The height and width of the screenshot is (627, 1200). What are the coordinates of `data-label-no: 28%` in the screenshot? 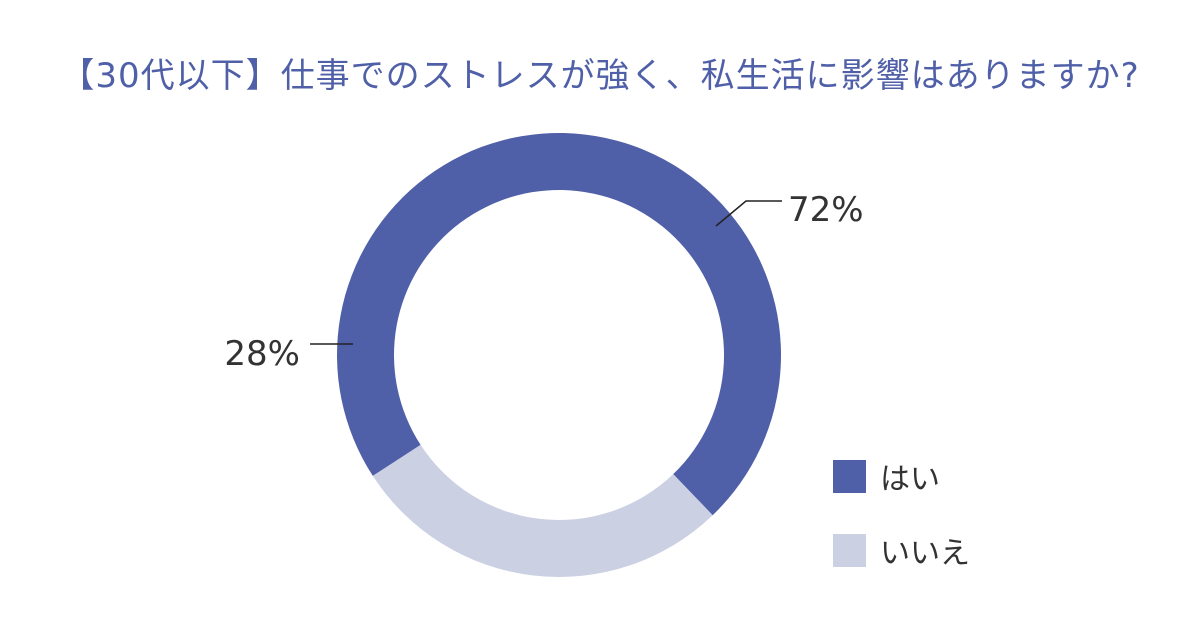 It's located at (262, 354).